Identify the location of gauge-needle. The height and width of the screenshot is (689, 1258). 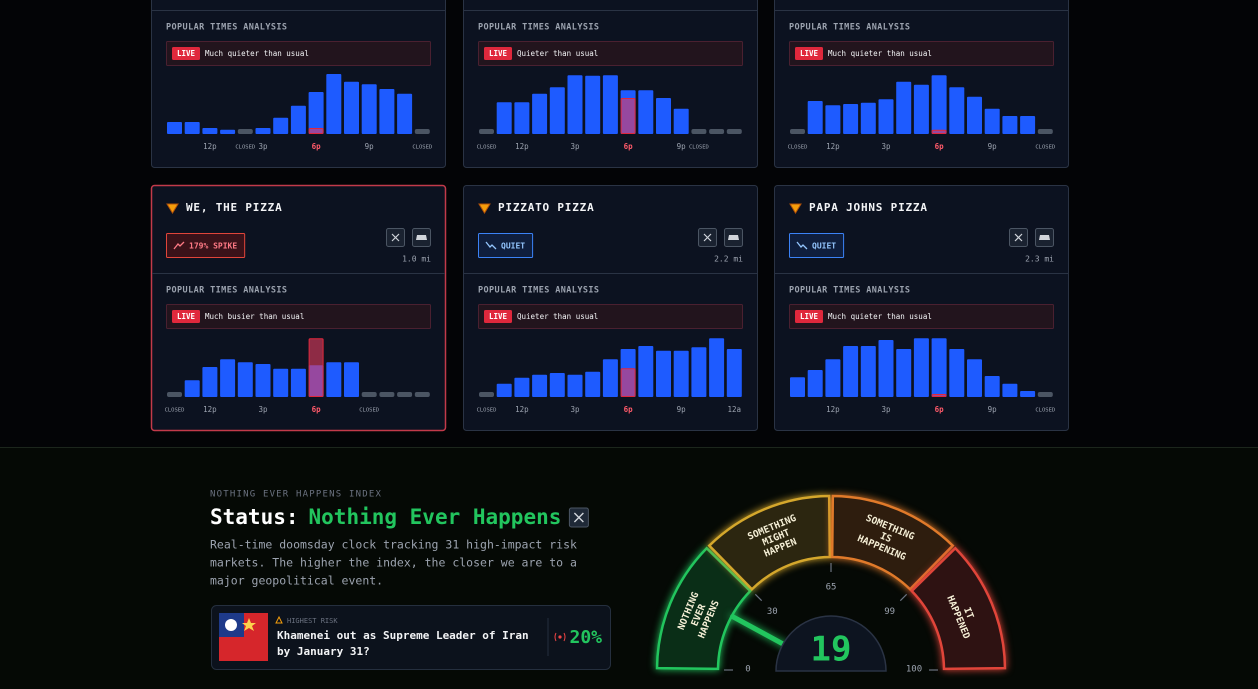
(760, 631).